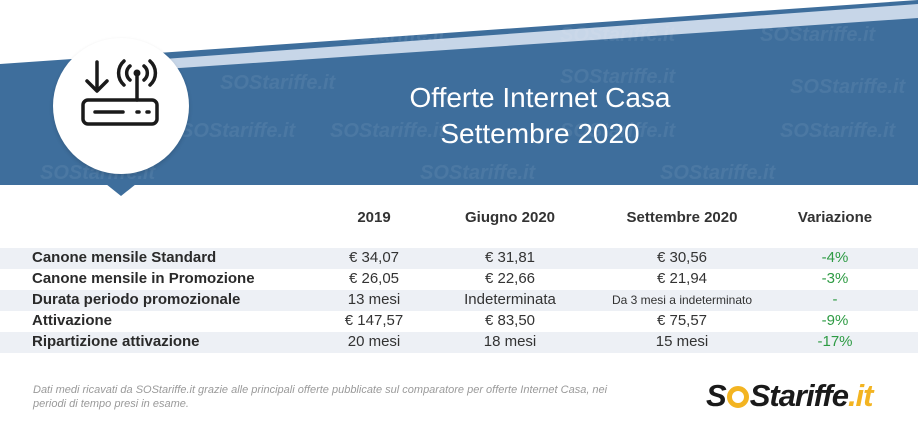 The image size is (918, 423). Describe the element at coordinates (124, 257) in the screenshot. I see `row-label: Canone mensile Standard` at that location.